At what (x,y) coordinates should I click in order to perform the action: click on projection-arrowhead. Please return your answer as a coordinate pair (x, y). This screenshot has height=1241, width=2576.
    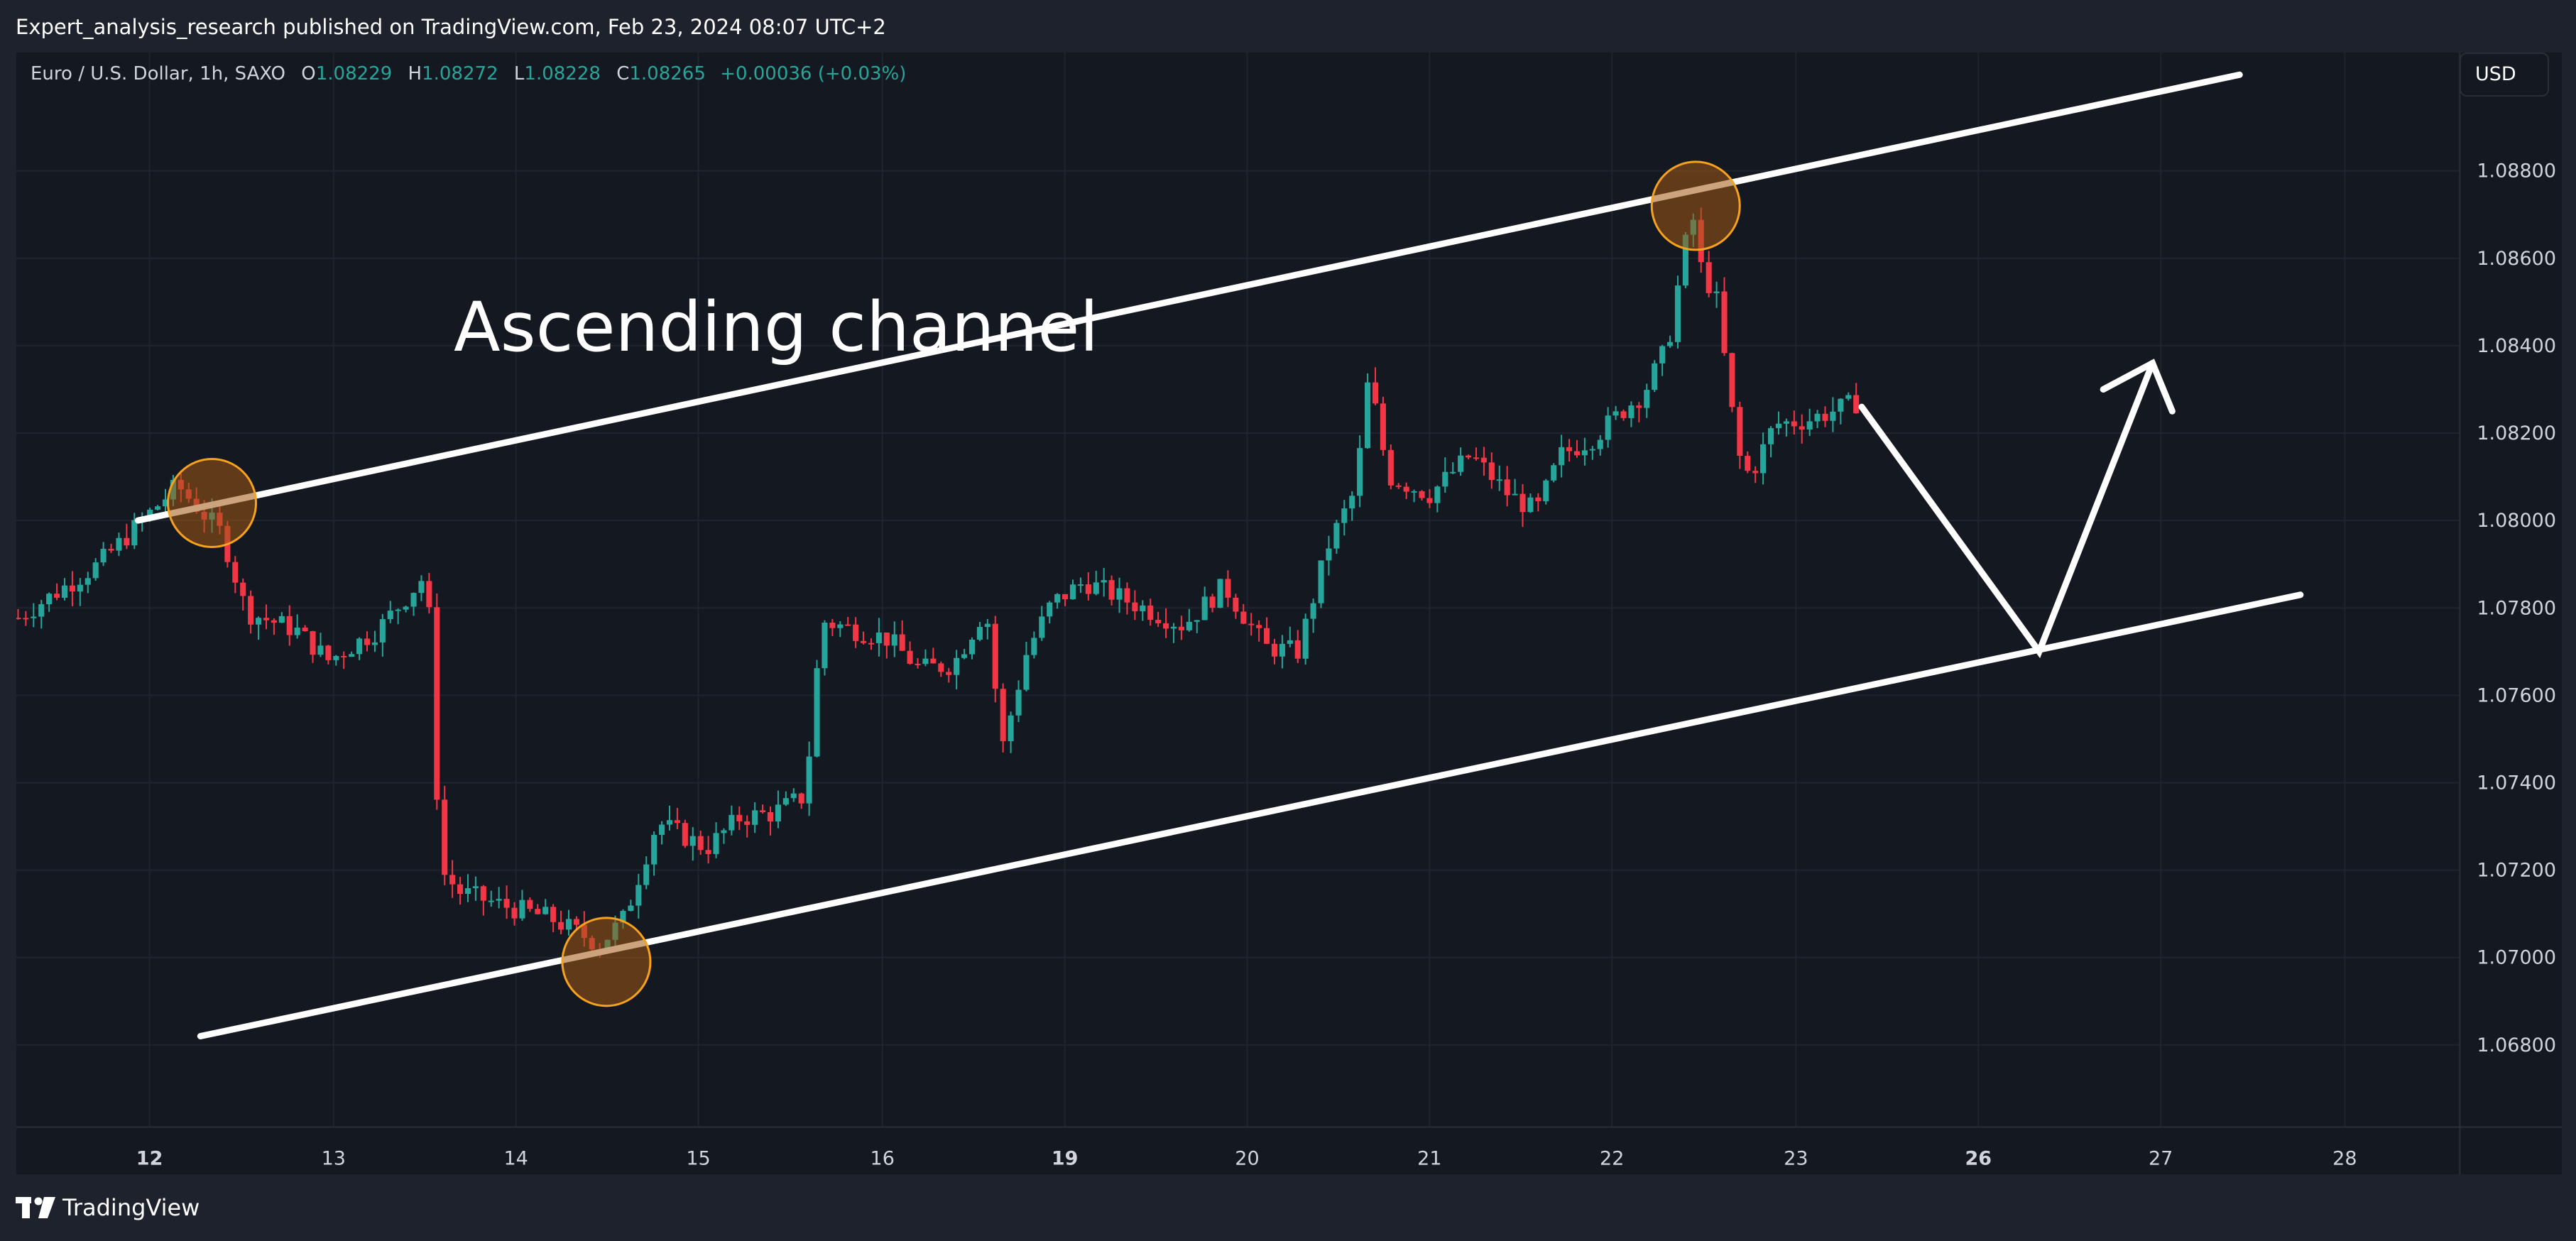
    Looking at the image, I should click on (2138, 387).